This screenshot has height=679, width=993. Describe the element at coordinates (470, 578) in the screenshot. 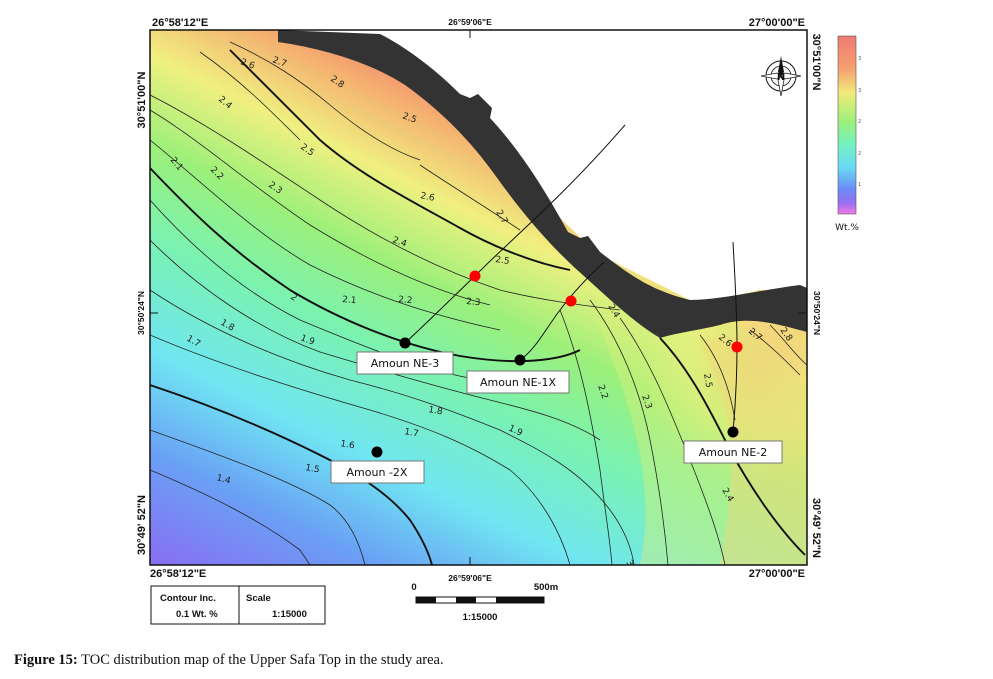

I see `coord-bottom-mid: 26°59'06"E` at that location.